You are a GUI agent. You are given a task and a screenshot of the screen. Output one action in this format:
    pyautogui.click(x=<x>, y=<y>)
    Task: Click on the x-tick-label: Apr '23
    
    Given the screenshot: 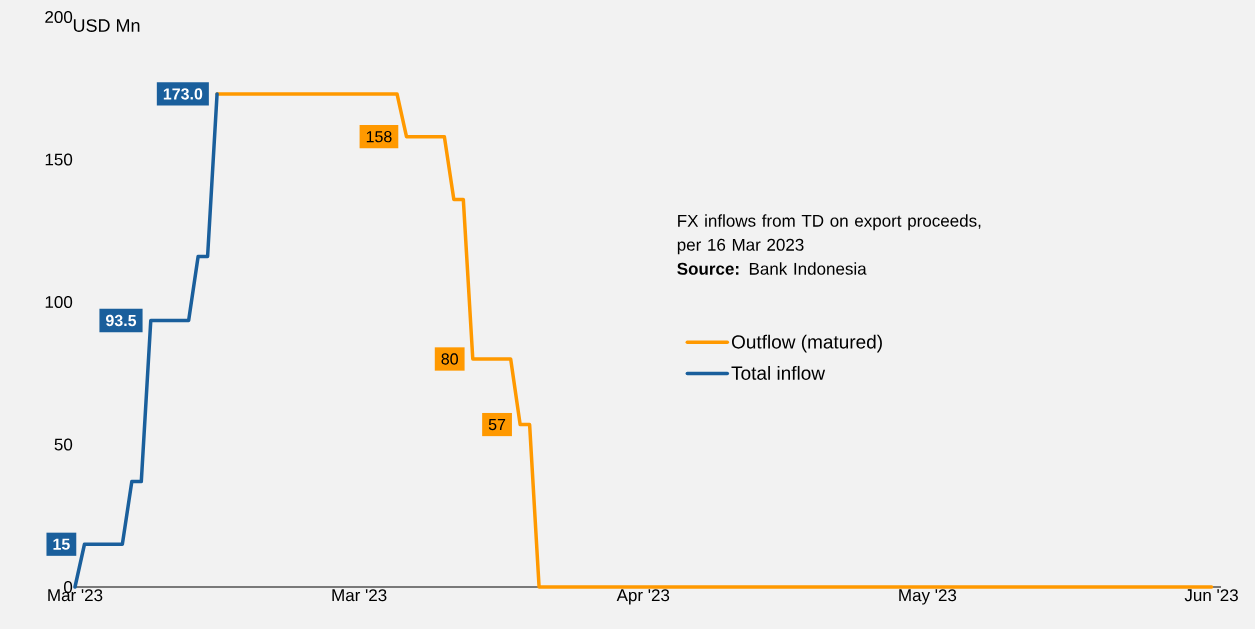 What is the action you would take?
    pyautogui.click(x=643, y=597)
    